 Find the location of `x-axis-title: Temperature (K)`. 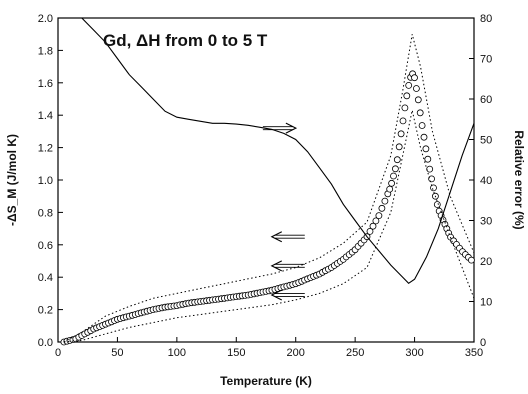

x-axis-title: Temperature (K) is located at coordinates (266, 381).